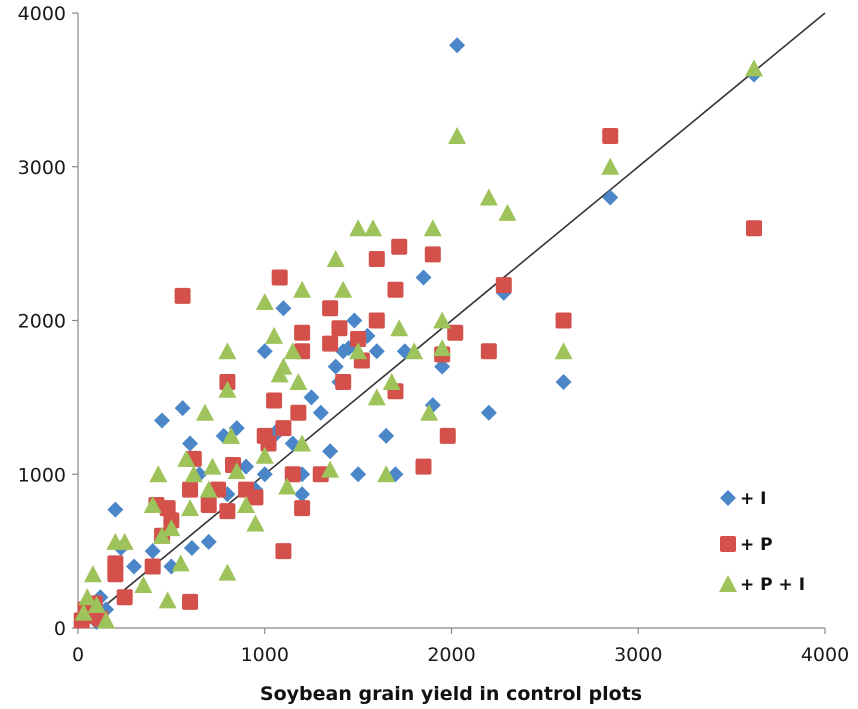  Describe the element at coordinates (772, 585) in the screenshot. I see `legend-label: + P + I` at that location.